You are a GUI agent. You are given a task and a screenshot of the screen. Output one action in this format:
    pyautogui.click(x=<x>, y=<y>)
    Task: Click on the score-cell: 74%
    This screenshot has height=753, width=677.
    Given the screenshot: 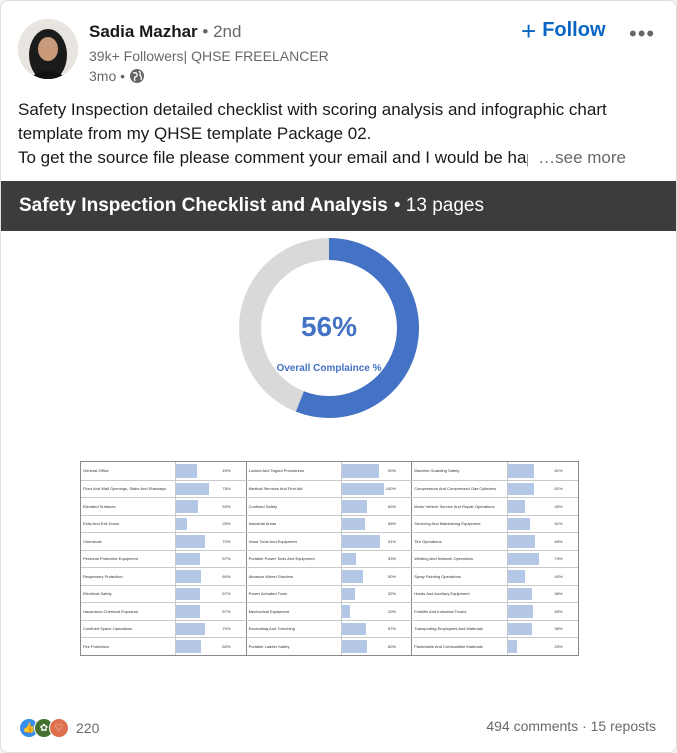 What is the action you would take?
    pyautogui.click(x=543, y=559)
    